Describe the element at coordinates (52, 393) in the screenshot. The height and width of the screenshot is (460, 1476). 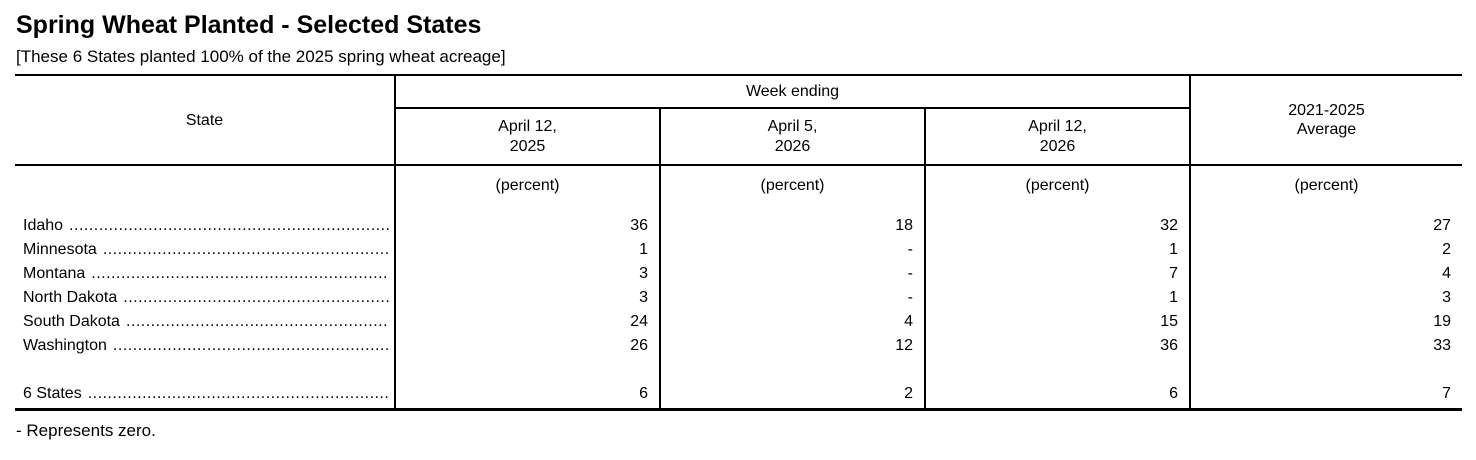
I see `total-label: 6 States` at that location.